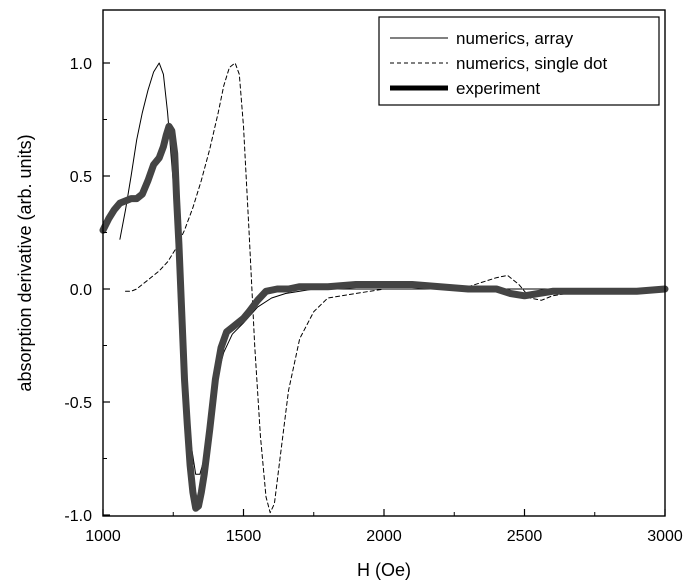  Describe the element at coordinates (515, 38) in the screenshot. I see `legend-label-array: numerics, array` at that location.